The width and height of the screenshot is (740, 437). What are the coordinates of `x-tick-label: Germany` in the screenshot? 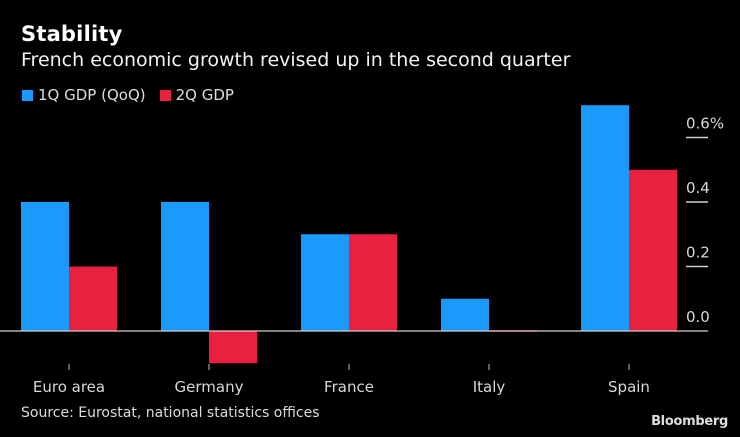 It's located at (209, 387).